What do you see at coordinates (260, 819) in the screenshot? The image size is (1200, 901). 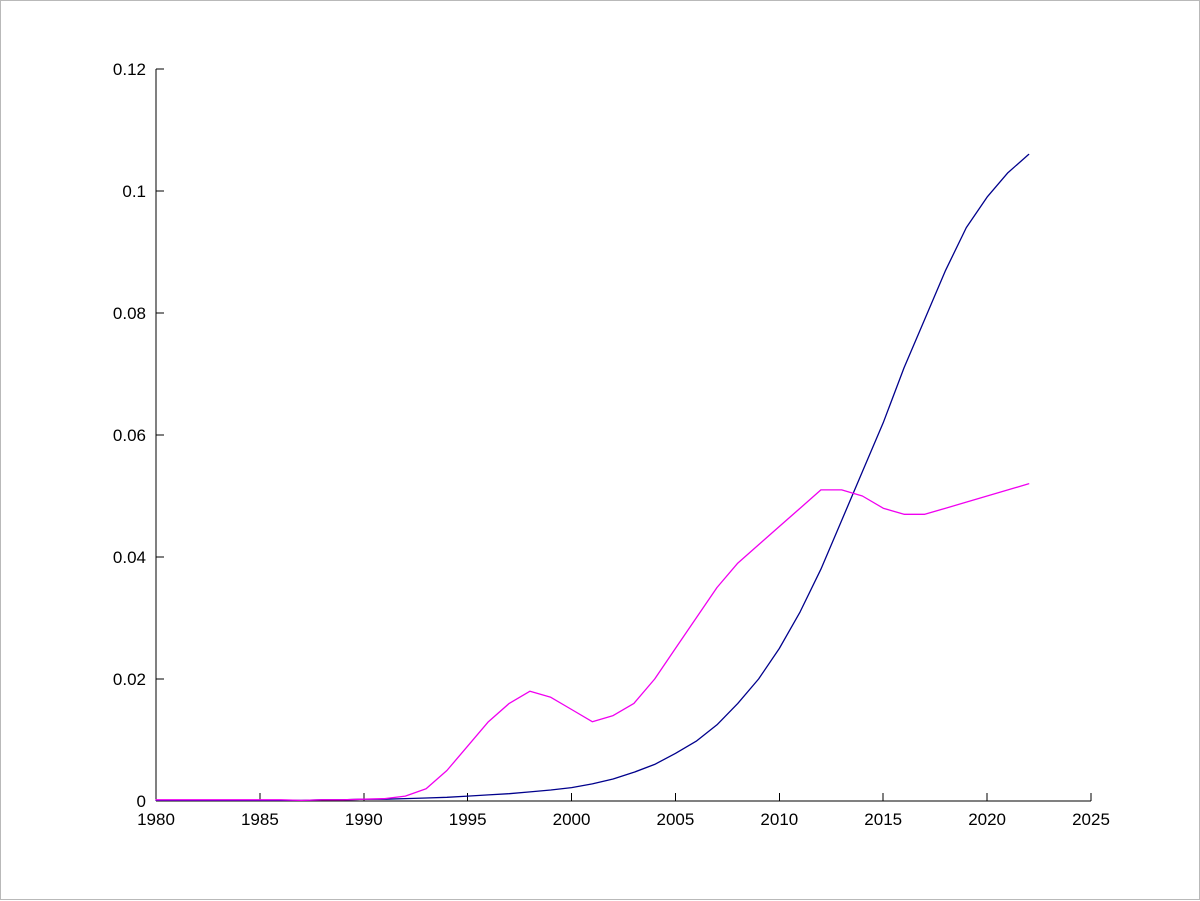 I see `x-tick-label: 1985` at bounding box center [260, 819].